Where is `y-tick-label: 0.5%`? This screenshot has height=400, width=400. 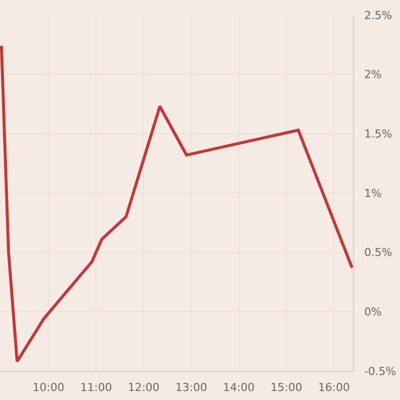 y-tick-label: 0.5% is located at coordinates (378, 253).